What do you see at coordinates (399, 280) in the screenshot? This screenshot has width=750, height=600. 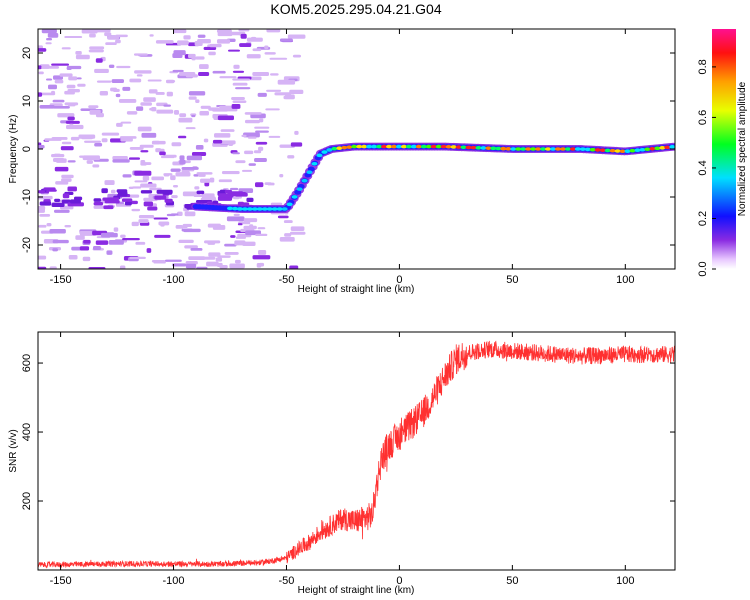 I see `spectrogram-x-tick-label: 0` at bounding box center [399, 280].